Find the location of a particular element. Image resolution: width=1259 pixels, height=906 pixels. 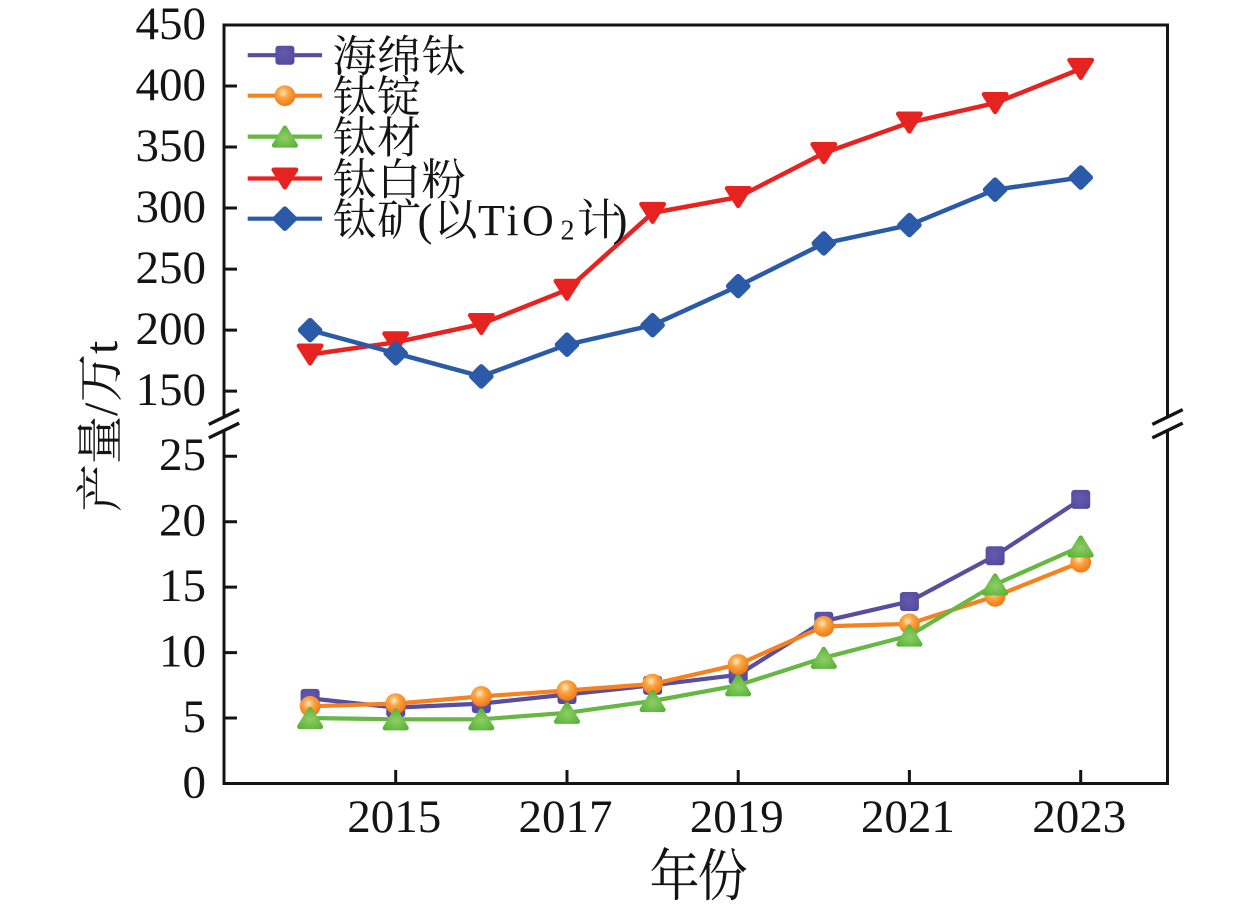

svg-text: 150 is located at coordinates (171, 390).